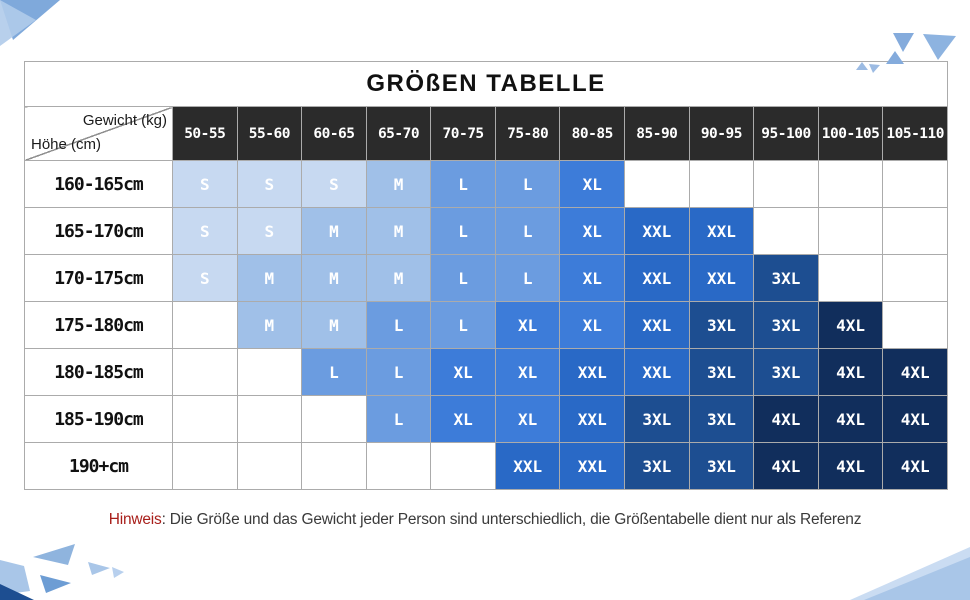 The width and height of the screenshot is (970, 600). What do you see at coordinates (486, 84) in the screenshot?
I see `page-title: GRÖßEN TABELLE` at bounding box center [486, 84].